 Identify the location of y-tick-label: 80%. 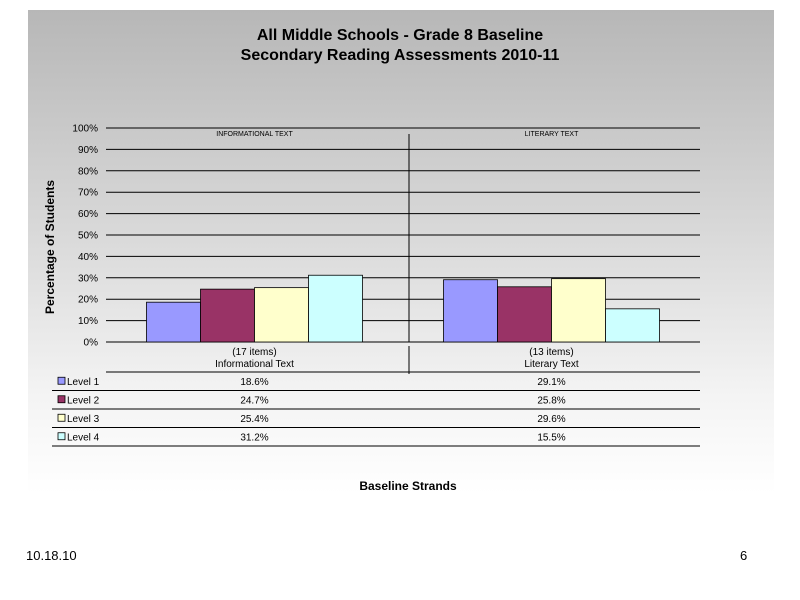
(88, 171).